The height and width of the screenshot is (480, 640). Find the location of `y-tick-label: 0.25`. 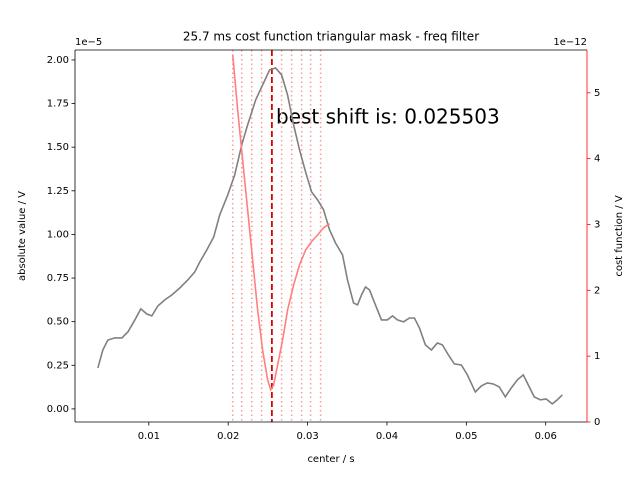

y-tick-label: 0.25 is located at coordinates (58, 365).